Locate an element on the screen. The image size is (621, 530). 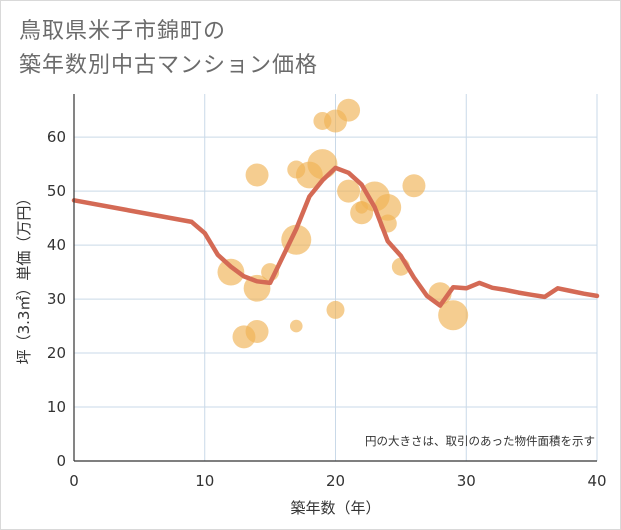
y-tick-label: 0 is located at coordinates (61, 461).